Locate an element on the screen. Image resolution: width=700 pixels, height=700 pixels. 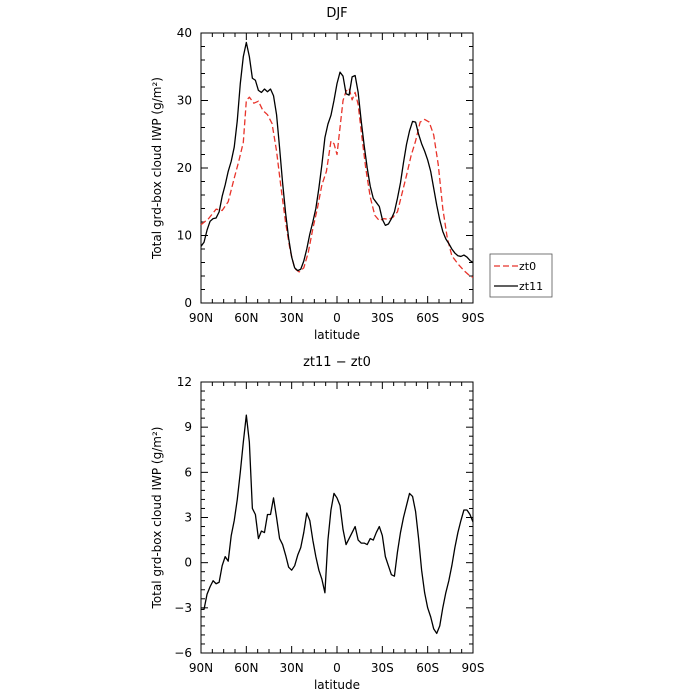
legend-label-zt0: zt0 is located at coordinates (527, 266).